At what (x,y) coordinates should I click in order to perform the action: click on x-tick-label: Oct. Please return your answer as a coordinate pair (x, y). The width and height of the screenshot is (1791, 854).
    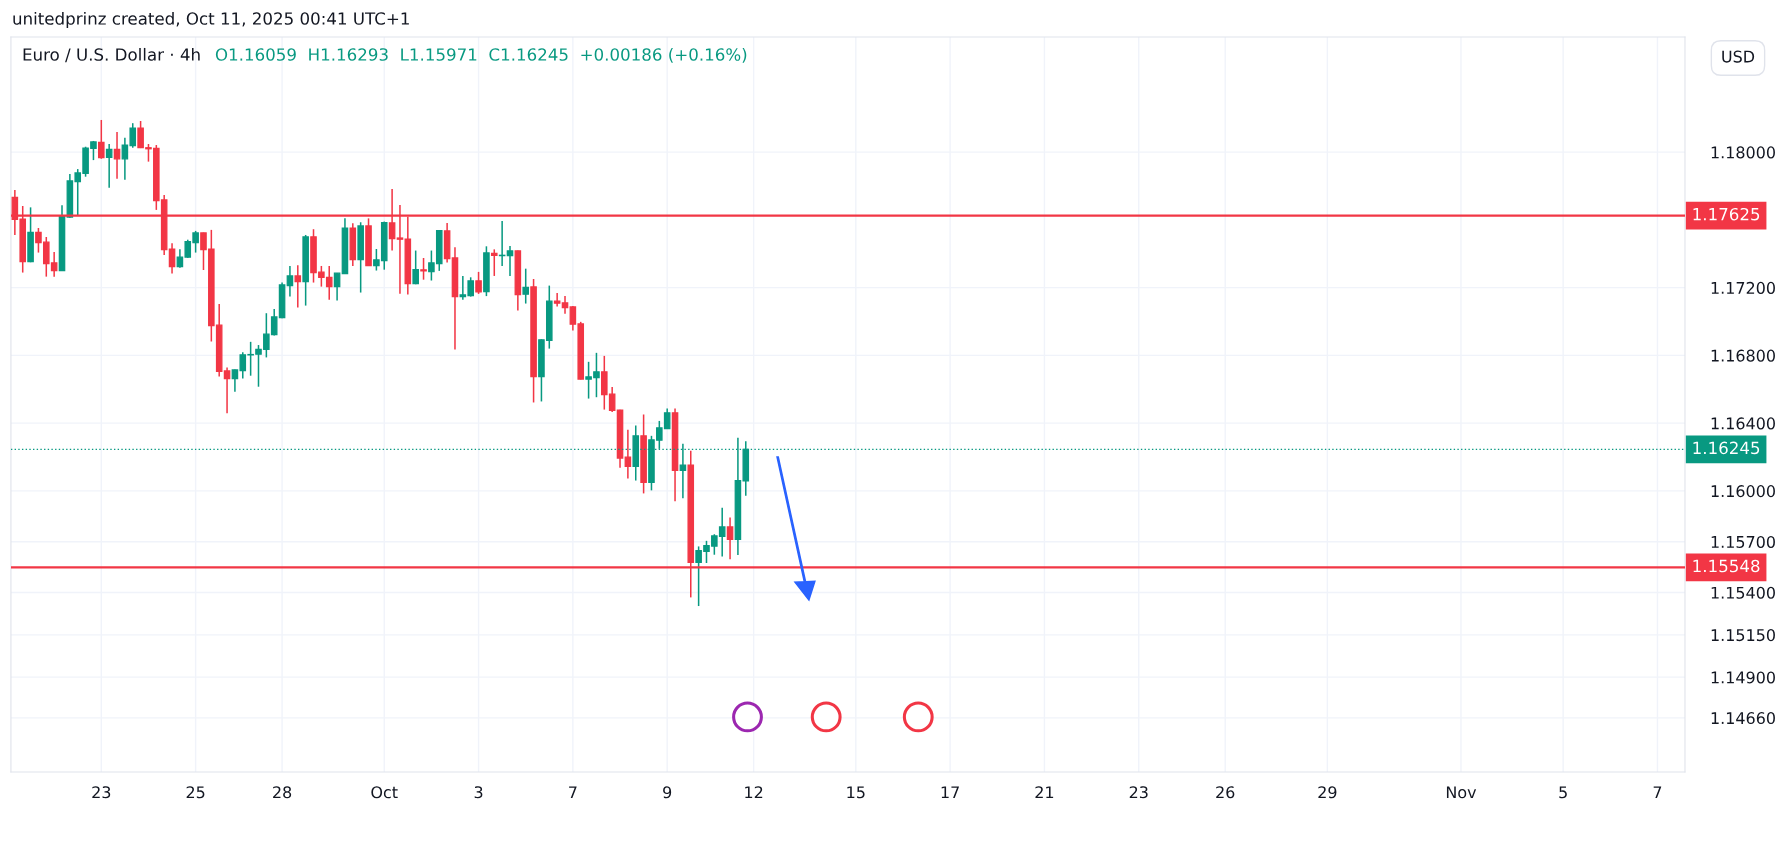
    Looking at the image, I should click on (384, 792).